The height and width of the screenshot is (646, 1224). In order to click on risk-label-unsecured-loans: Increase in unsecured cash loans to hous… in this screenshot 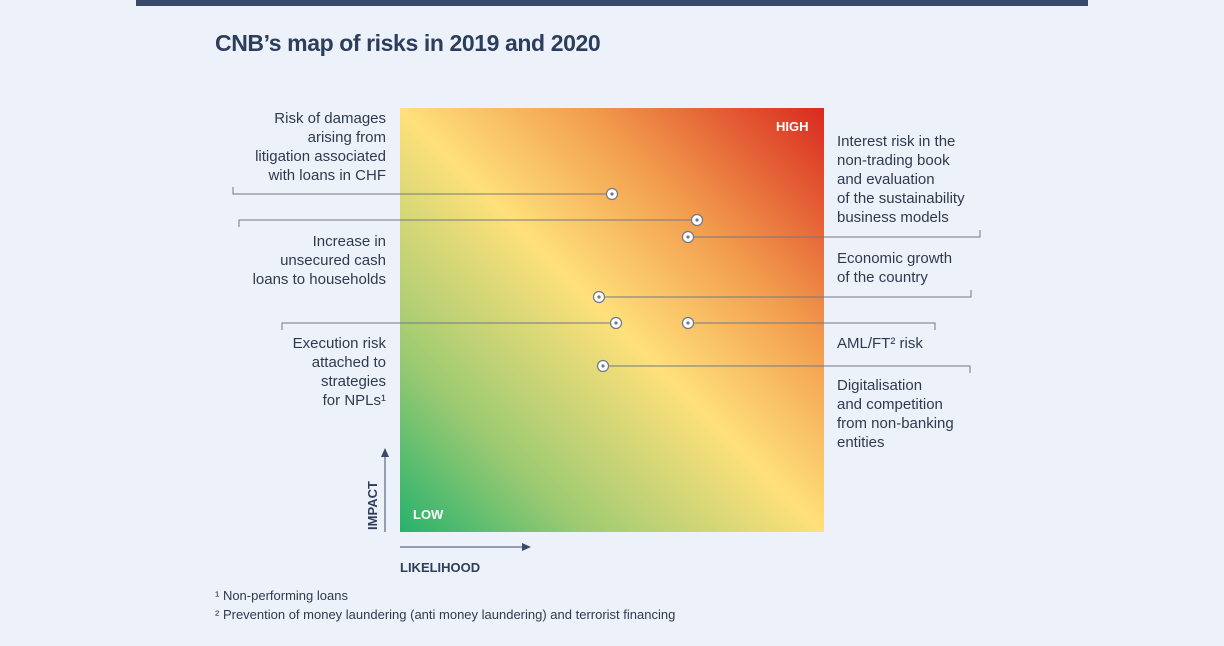, I will do `click(319, 260)`.